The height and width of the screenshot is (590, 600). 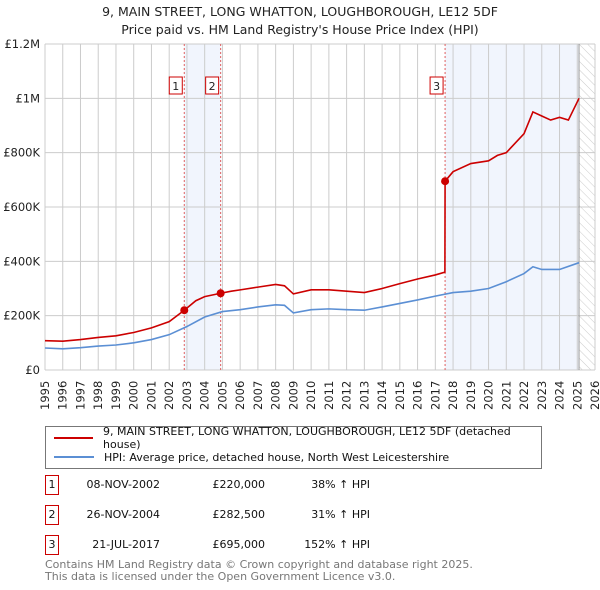 I want to click on x-tick-label: 2018, so click(x=453, y=395).